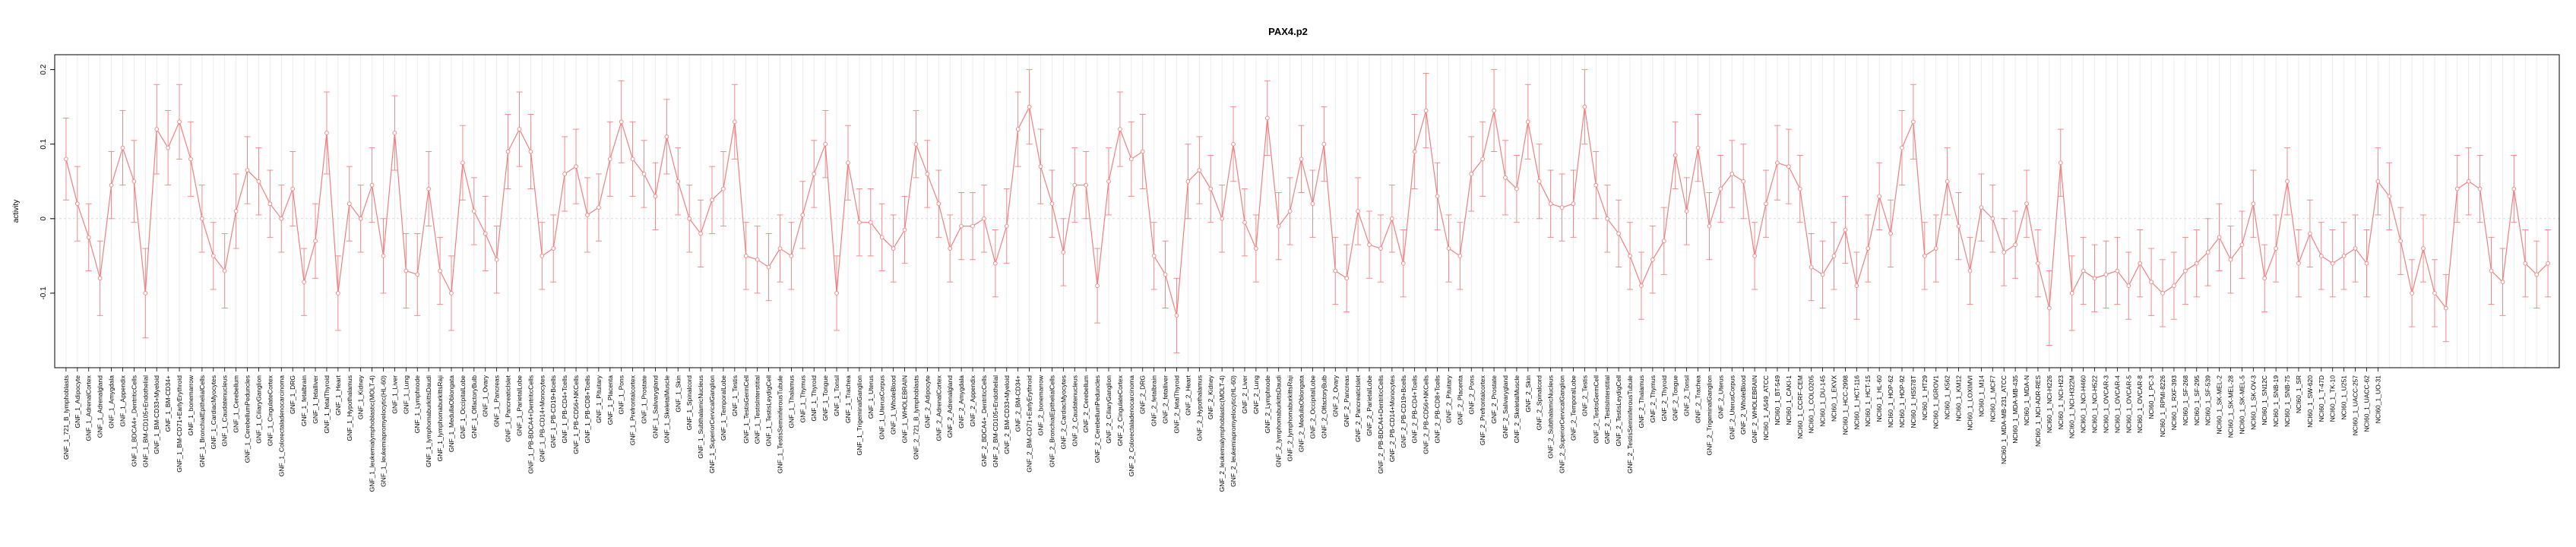 This screenshot has width=2576, height=547. I want to click on x-tick-label: NCI60_1_T-47D, so click(2321, 398).